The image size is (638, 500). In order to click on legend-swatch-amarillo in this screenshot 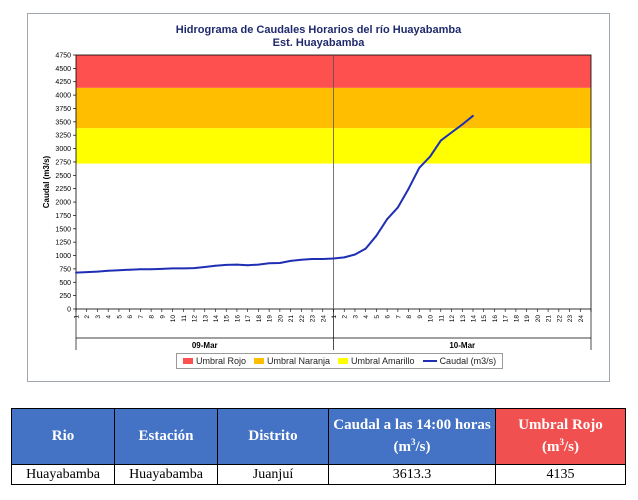, I will do `click(343, 361)`.